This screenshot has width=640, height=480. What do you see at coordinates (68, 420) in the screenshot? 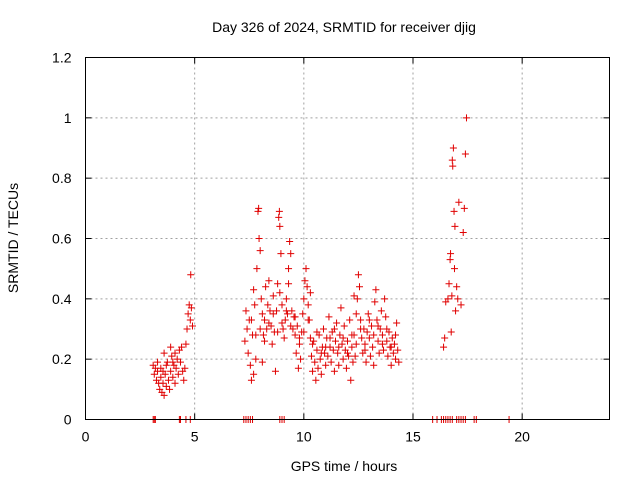
I see `y-tick-label: 0` at bounding box center [68, 420].